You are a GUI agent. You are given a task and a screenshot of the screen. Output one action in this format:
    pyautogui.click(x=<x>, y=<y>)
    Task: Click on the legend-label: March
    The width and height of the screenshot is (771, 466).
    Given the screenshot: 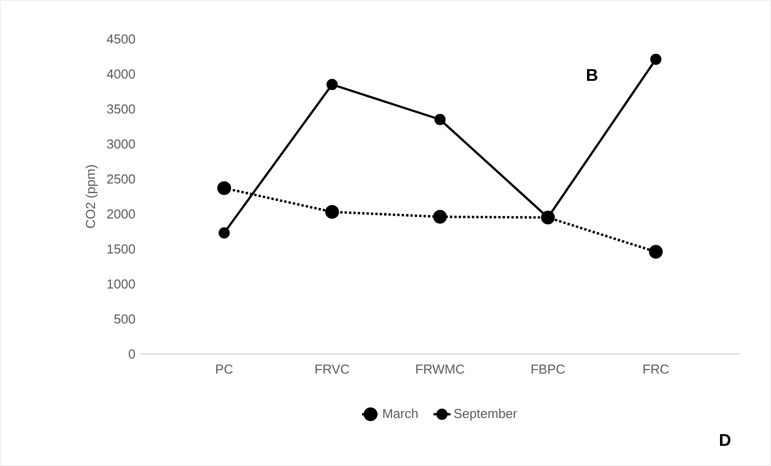 What is the action you would take?
    pyautogui.click(x=400, y=413)
    